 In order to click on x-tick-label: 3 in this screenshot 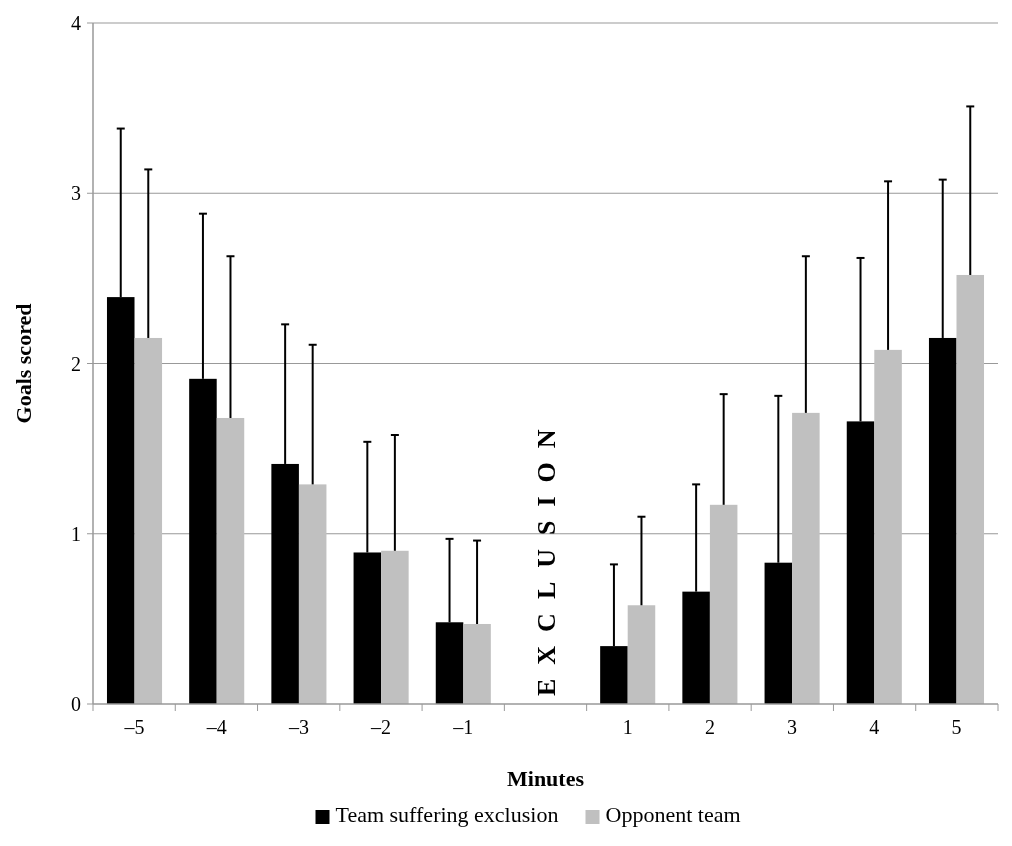, I will do `click(792, 727)`.